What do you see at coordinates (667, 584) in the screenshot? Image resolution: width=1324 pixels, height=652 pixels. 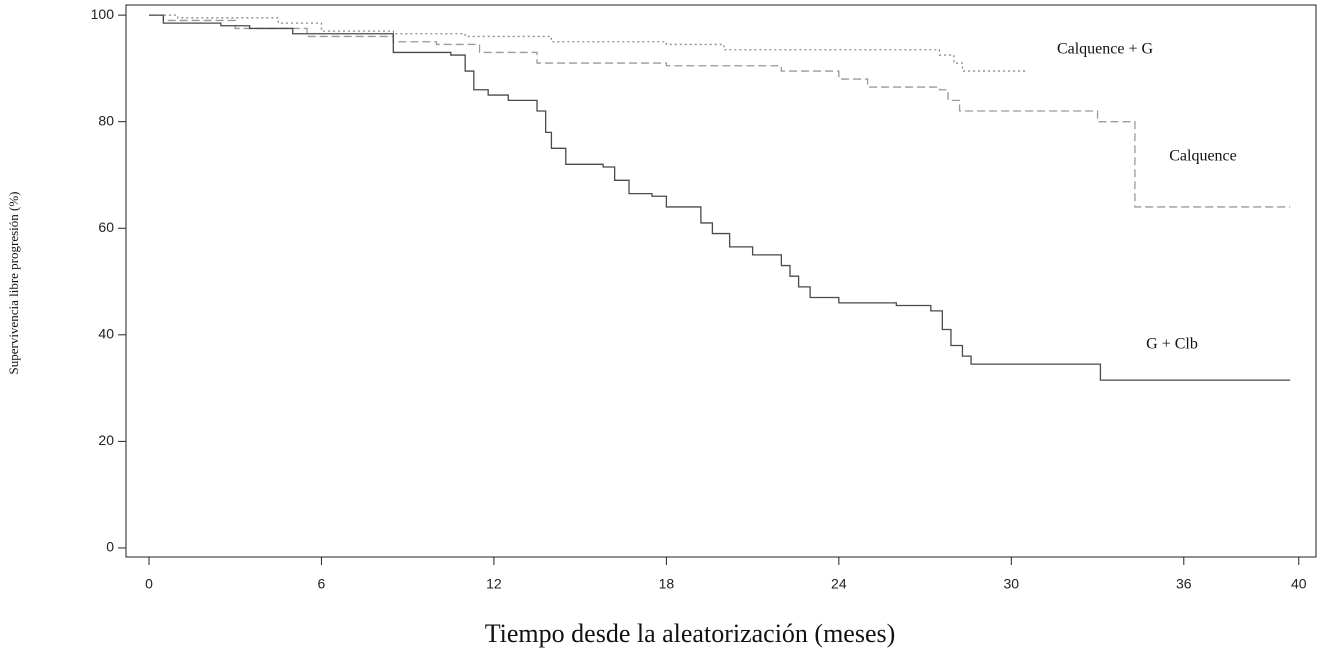 I see `x-tick-label: 18` at bounding box center [667, 584].